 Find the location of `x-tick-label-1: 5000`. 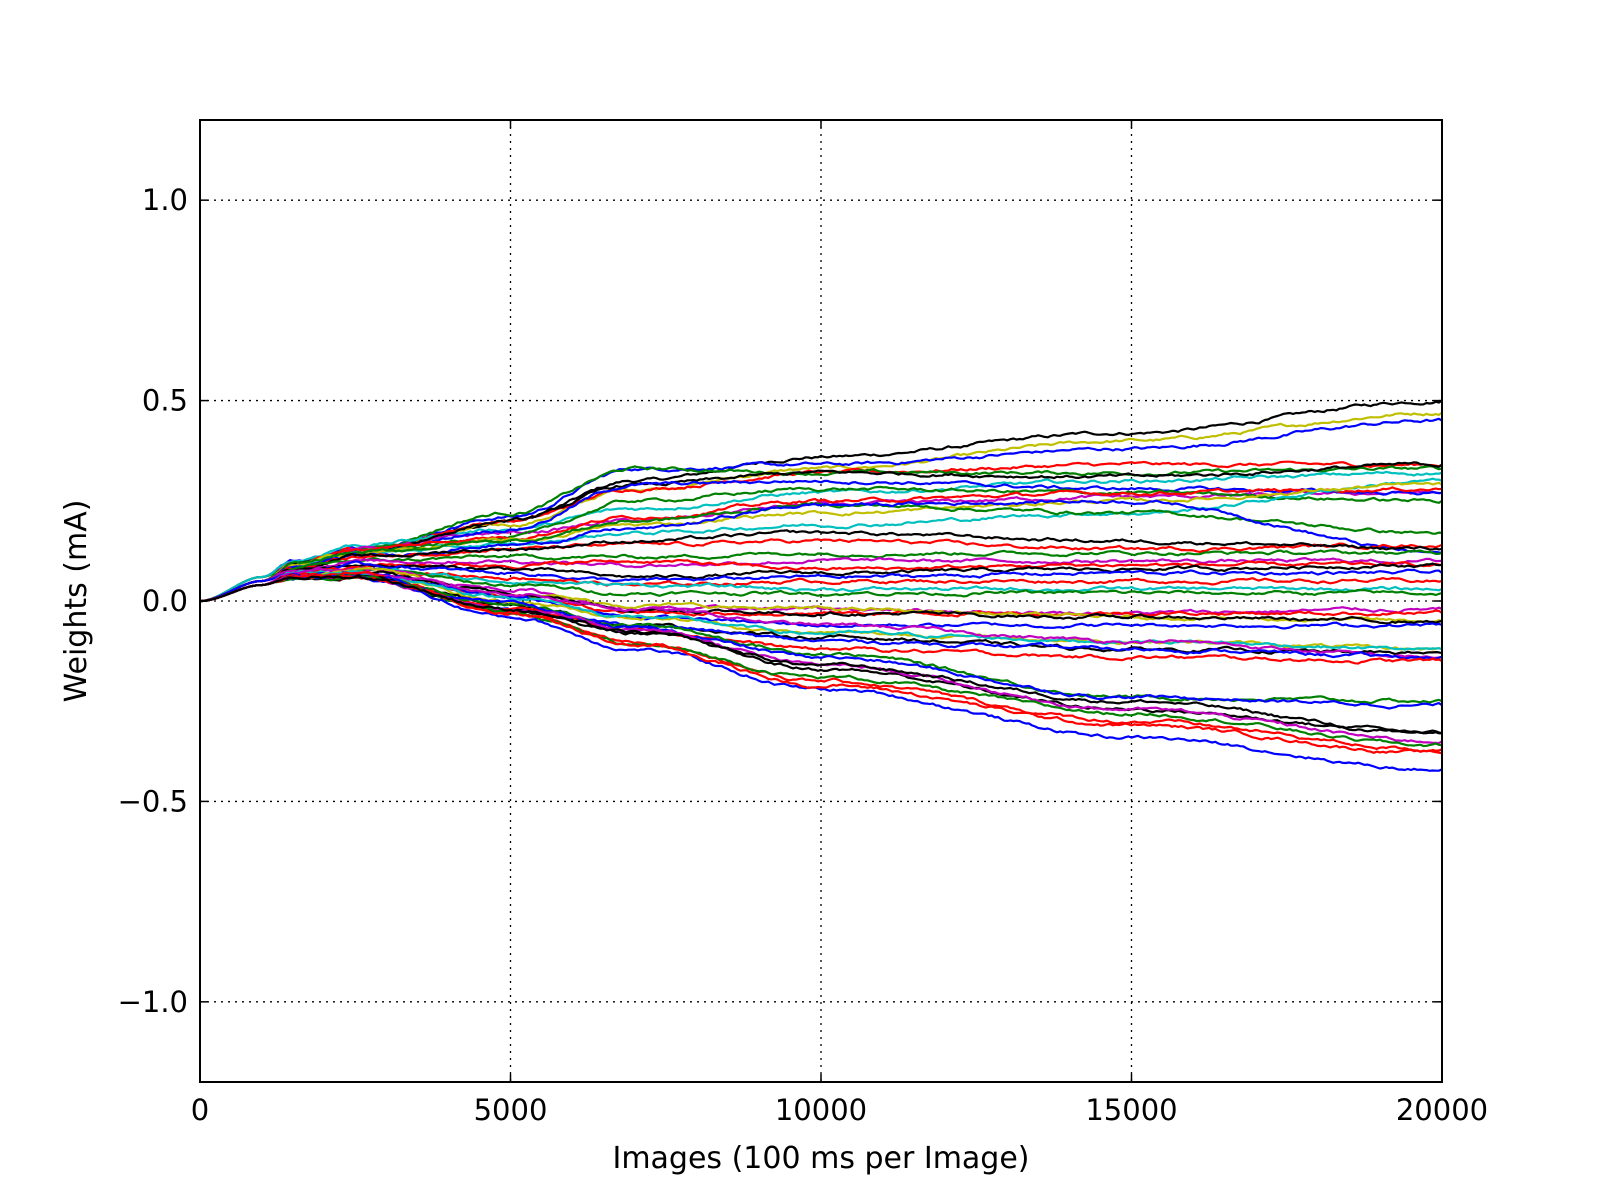

x-tick-label-1: 5000 is located at coordinates (511, 1110).